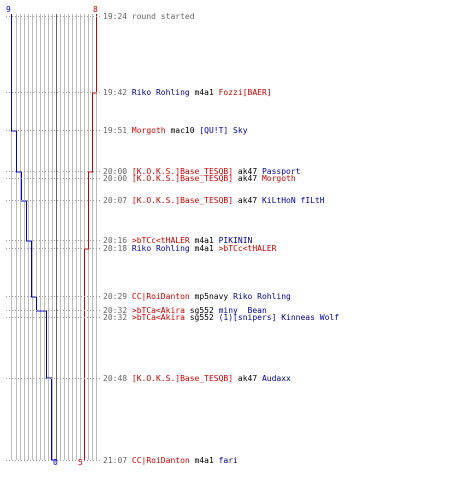  I want to click on event-time: 20:29, so click(117, 296).